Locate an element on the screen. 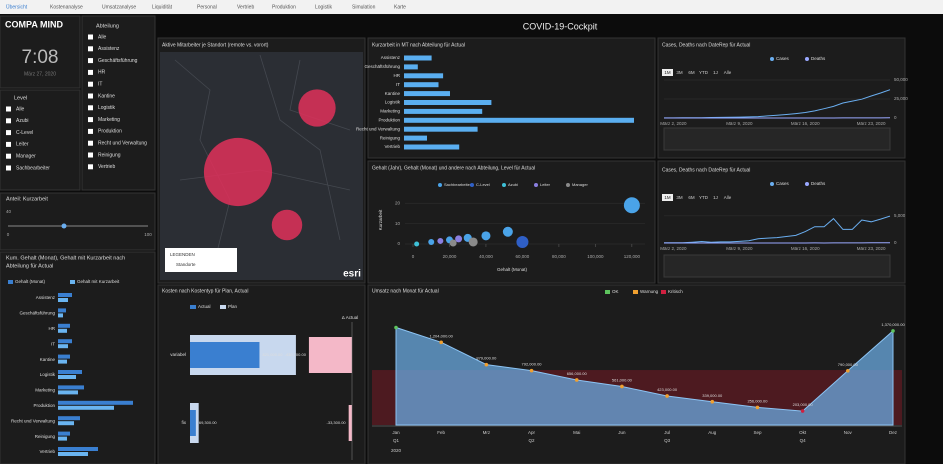  map-legend-item: Standorte is located at coordinates (186, 264).